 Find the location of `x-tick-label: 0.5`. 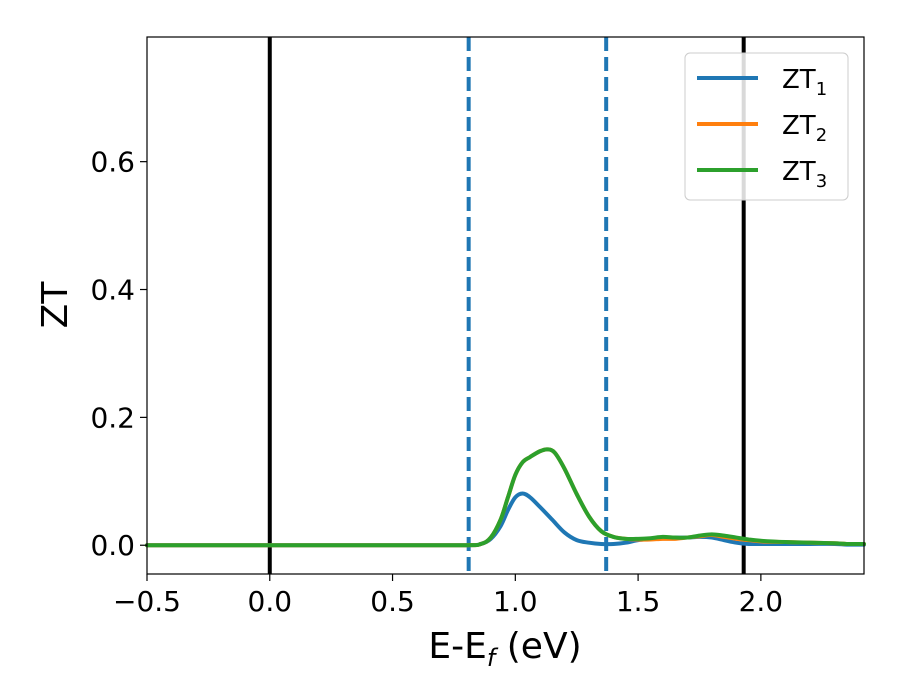

x-tick-label: 0.5 is located at coordinates (392, 601).